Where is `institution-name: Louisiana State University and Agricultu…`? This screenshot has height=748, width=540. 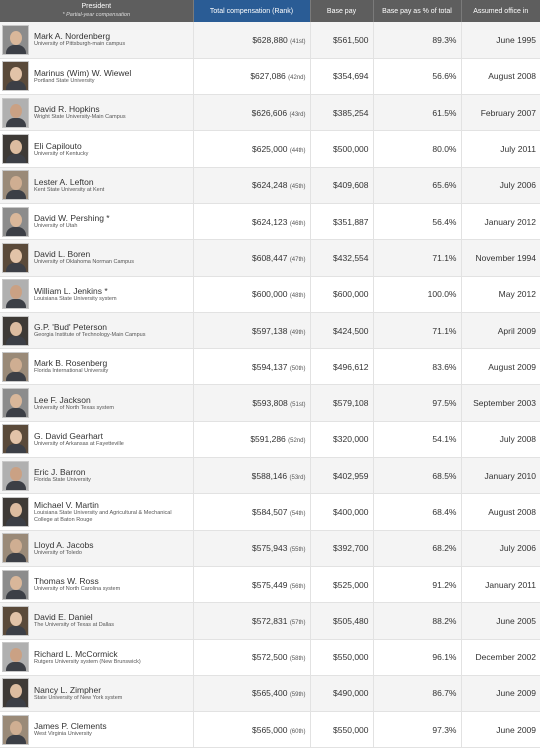 institution-name: Louisiana State University and Agricultu… is located at coordinates (103, 516).